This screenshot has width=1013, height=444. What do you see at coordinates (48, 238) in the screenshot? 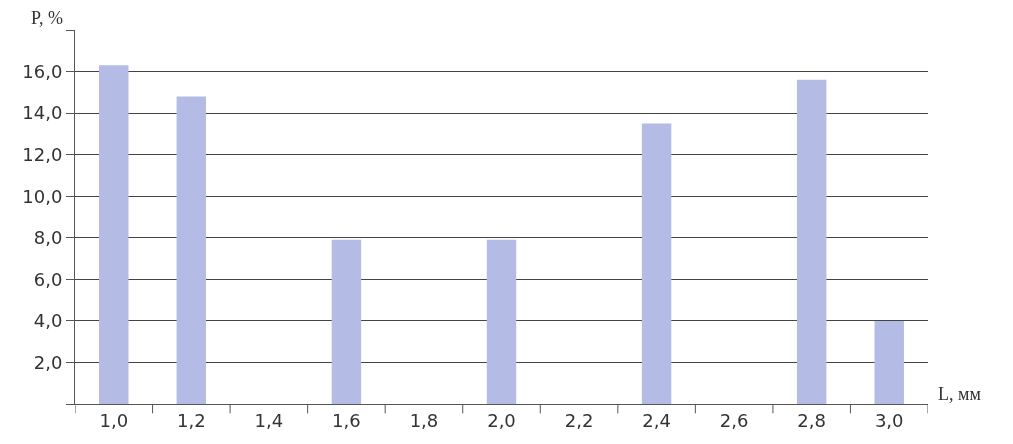
I see `y-tick-label: 8,0` at bounding box center [48, 238].